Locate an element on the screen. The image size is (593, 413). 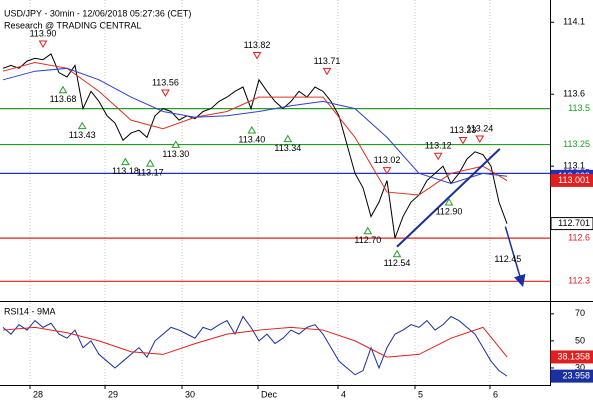
rsi-title: RSI14 - 9MA is located at coordinates (30, 311).